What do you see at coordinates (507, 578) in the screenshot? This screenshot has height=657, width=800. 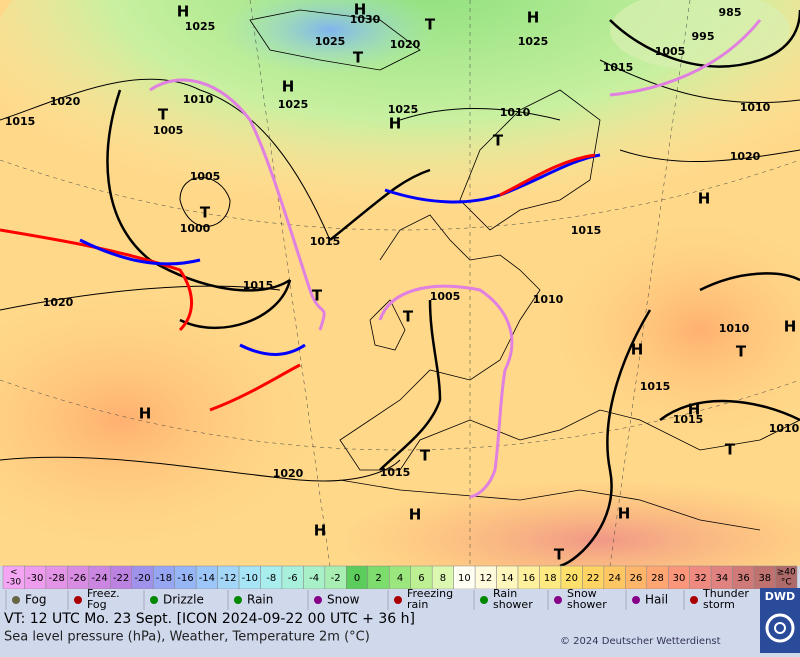 I see `scale-label: 14` at bounding box center [507, 578].